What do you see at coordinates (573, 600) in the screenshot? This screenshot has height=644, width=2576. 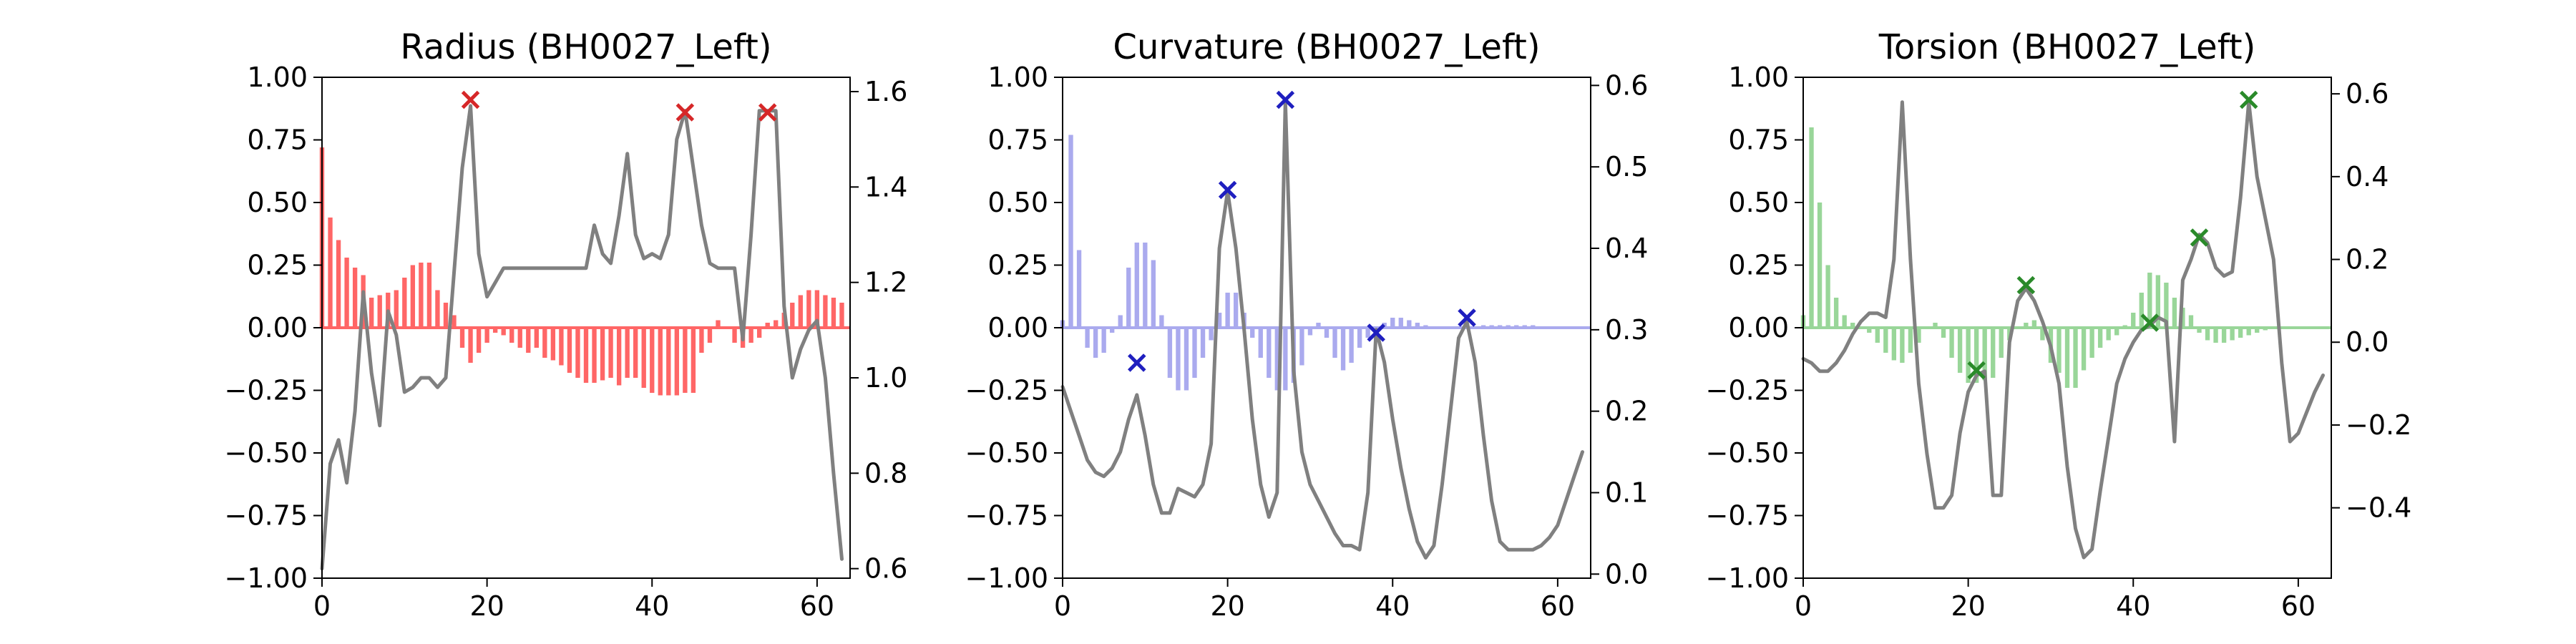 I see `radius-x-axis: 0 20 40 60` at bounding box center [573, 600].